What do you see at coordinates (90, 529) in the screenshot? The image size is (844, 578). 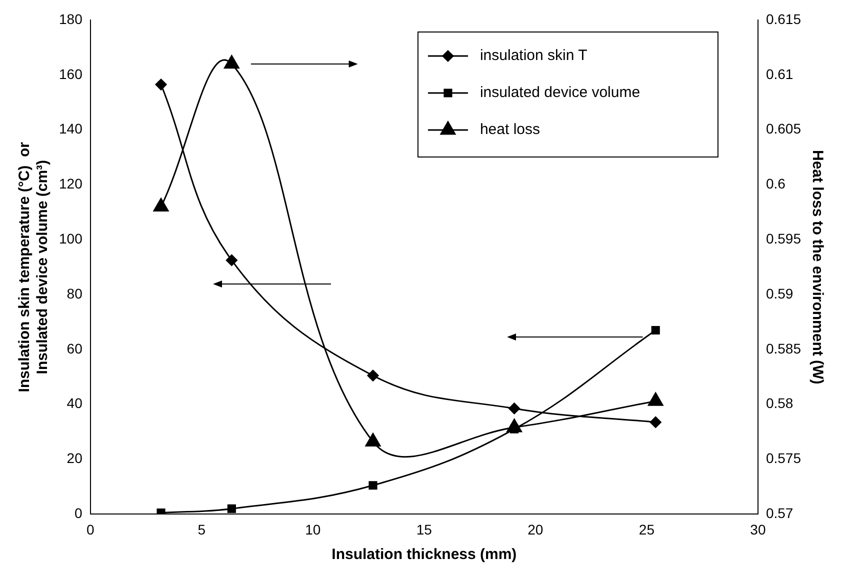 I see `x-tick-label: 0` at bounding box center [90, 529].